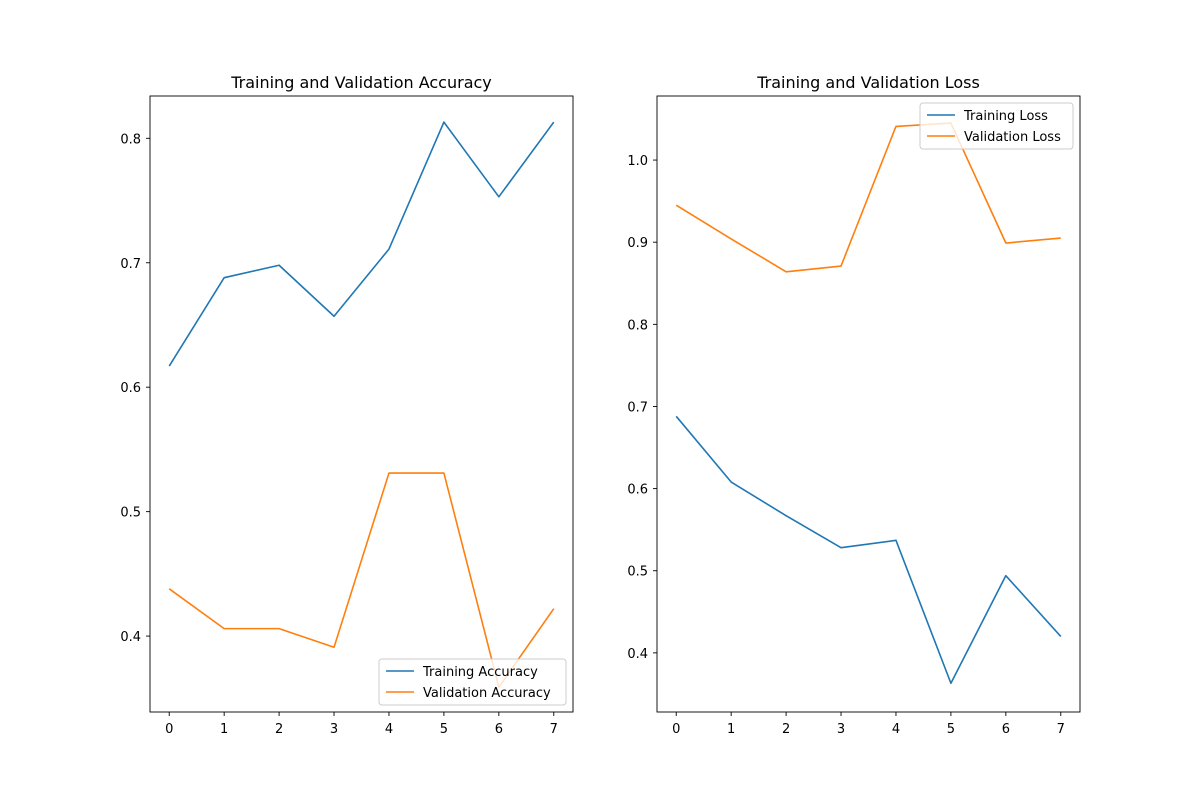 The image size is (1200, 800). I want to click on loss-x-tick-label: 7, so click(1061, 729).